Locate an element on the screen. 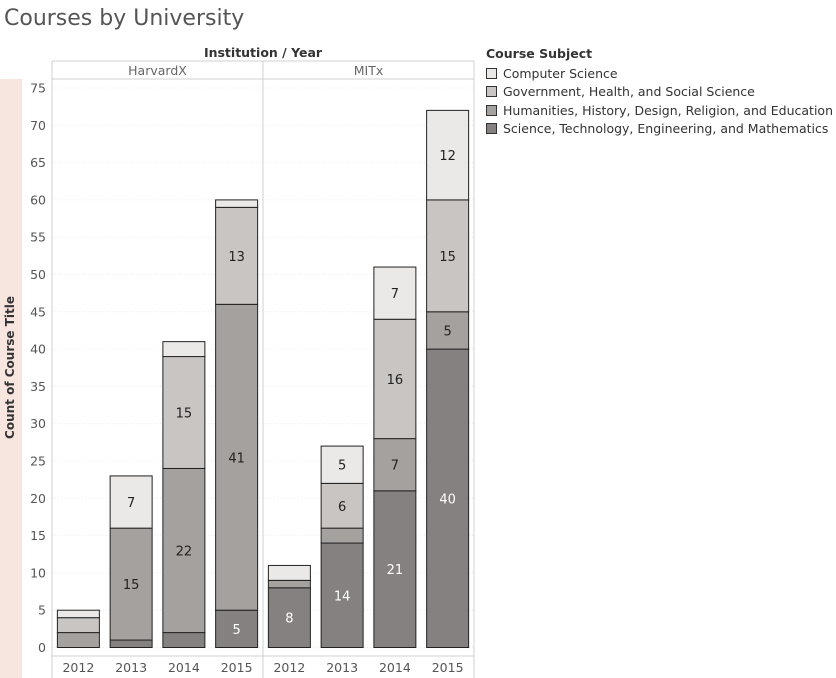 The height and width of the screenshot is (678, 836). chart-title: Courses by University is located at coordinates (124, 18).